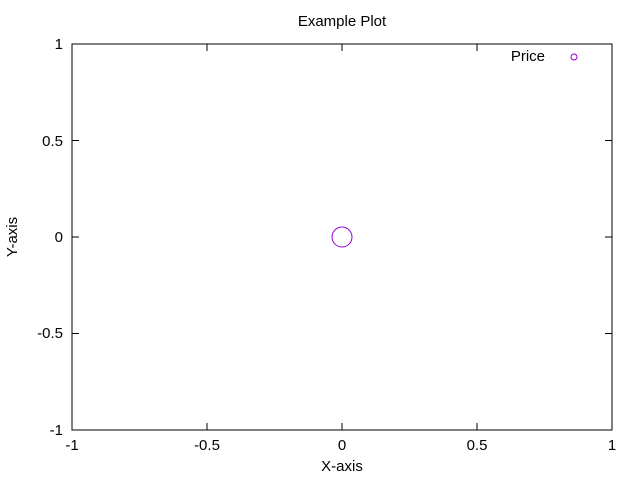  Describe the element at coordinates (12, 237) in the screenshot. I see `y-axis-label: Y-axis` at that location.